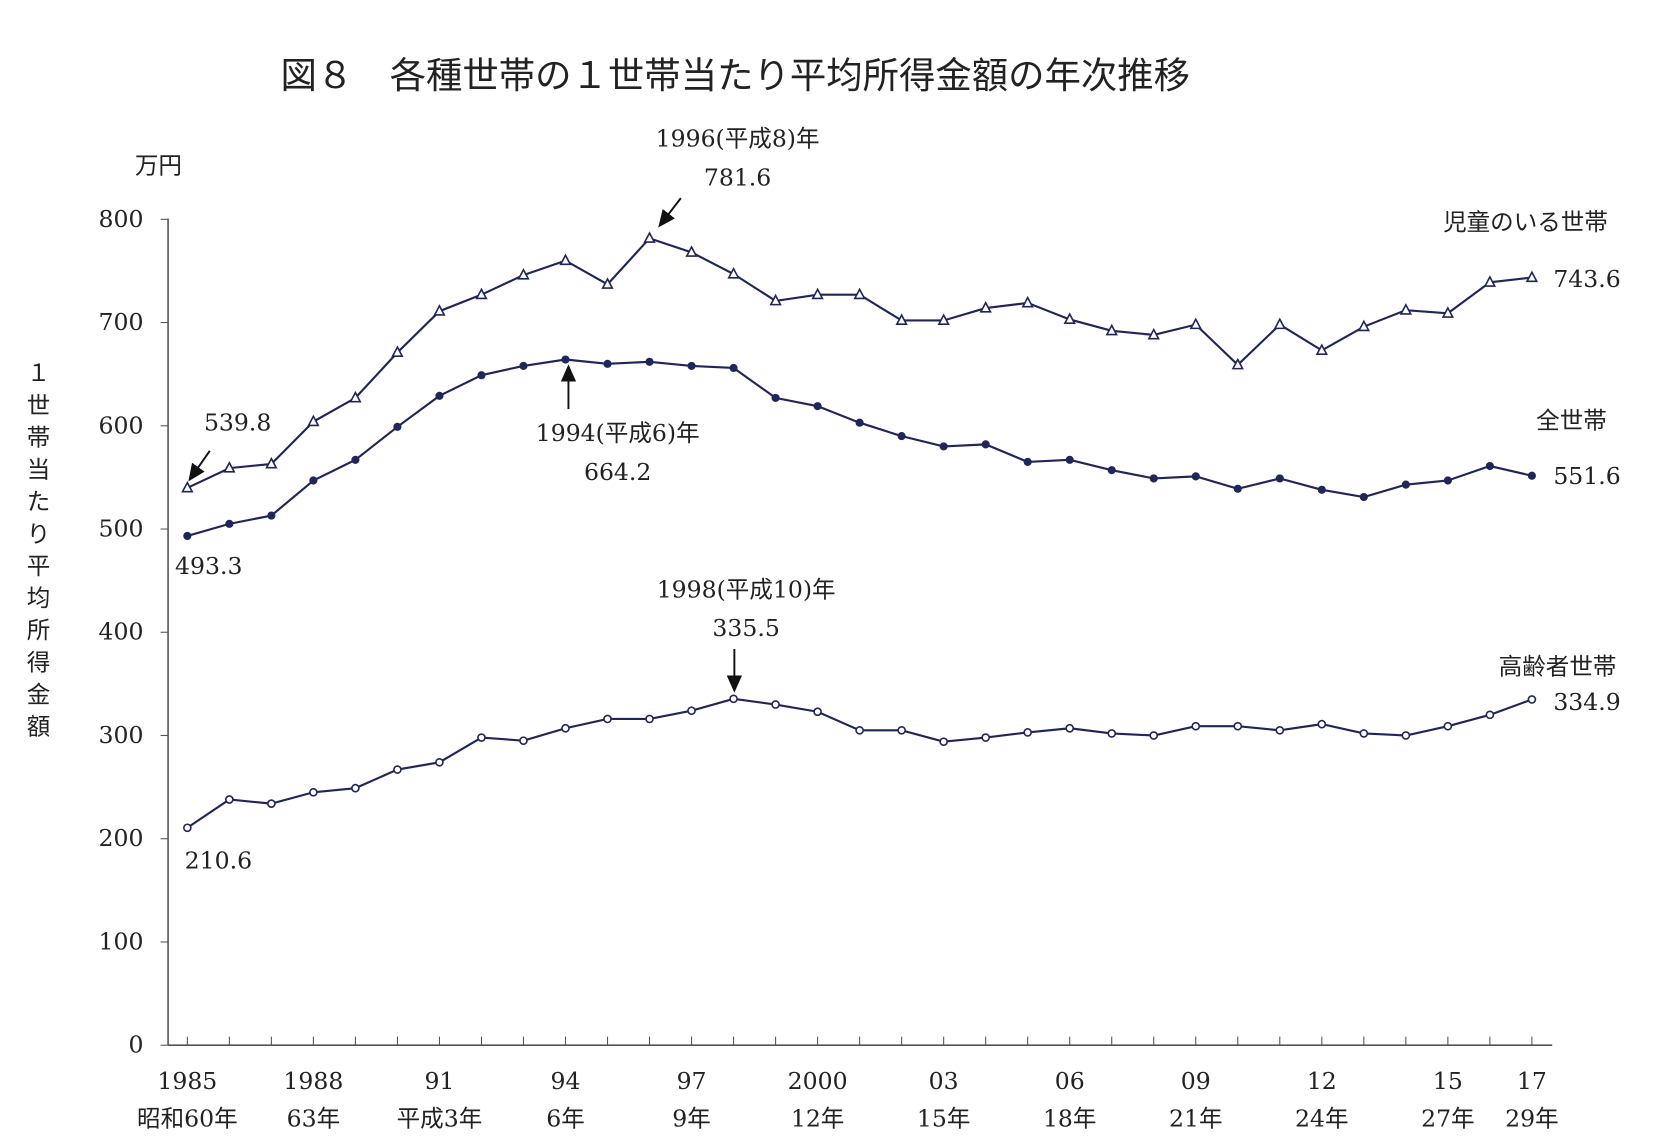  What do you see at coordinates (121, 425) in the screenshot?
I see `y-tick-label: 600` at bounding box center [121, 425].